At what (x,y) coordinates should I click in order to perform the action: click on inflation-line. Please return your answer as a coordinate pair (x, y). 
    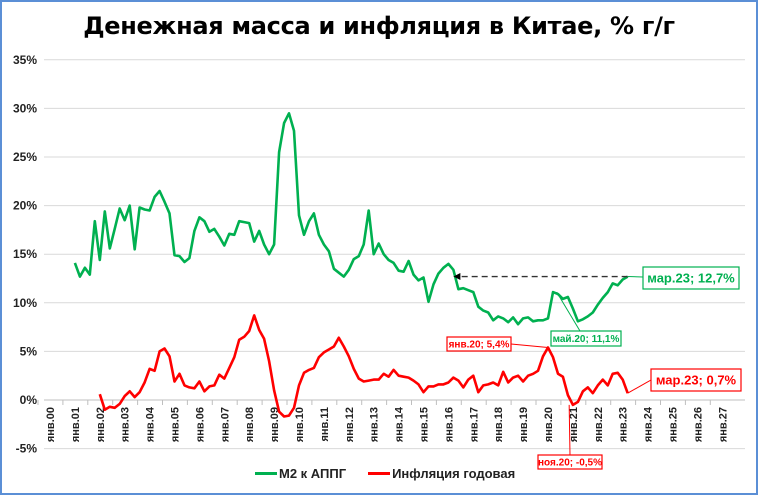
    Looking at the image, I should click on (363, 366).